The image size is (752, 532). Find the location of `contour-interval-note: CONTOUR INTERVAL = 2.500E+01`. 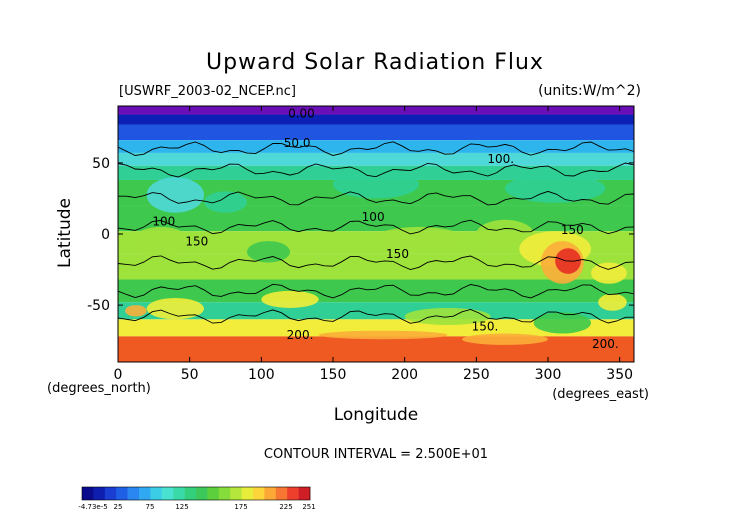

contour-interval-note: CONTOUR INTERVAL = 2.500E+01 is located at coordinates (376, 454).